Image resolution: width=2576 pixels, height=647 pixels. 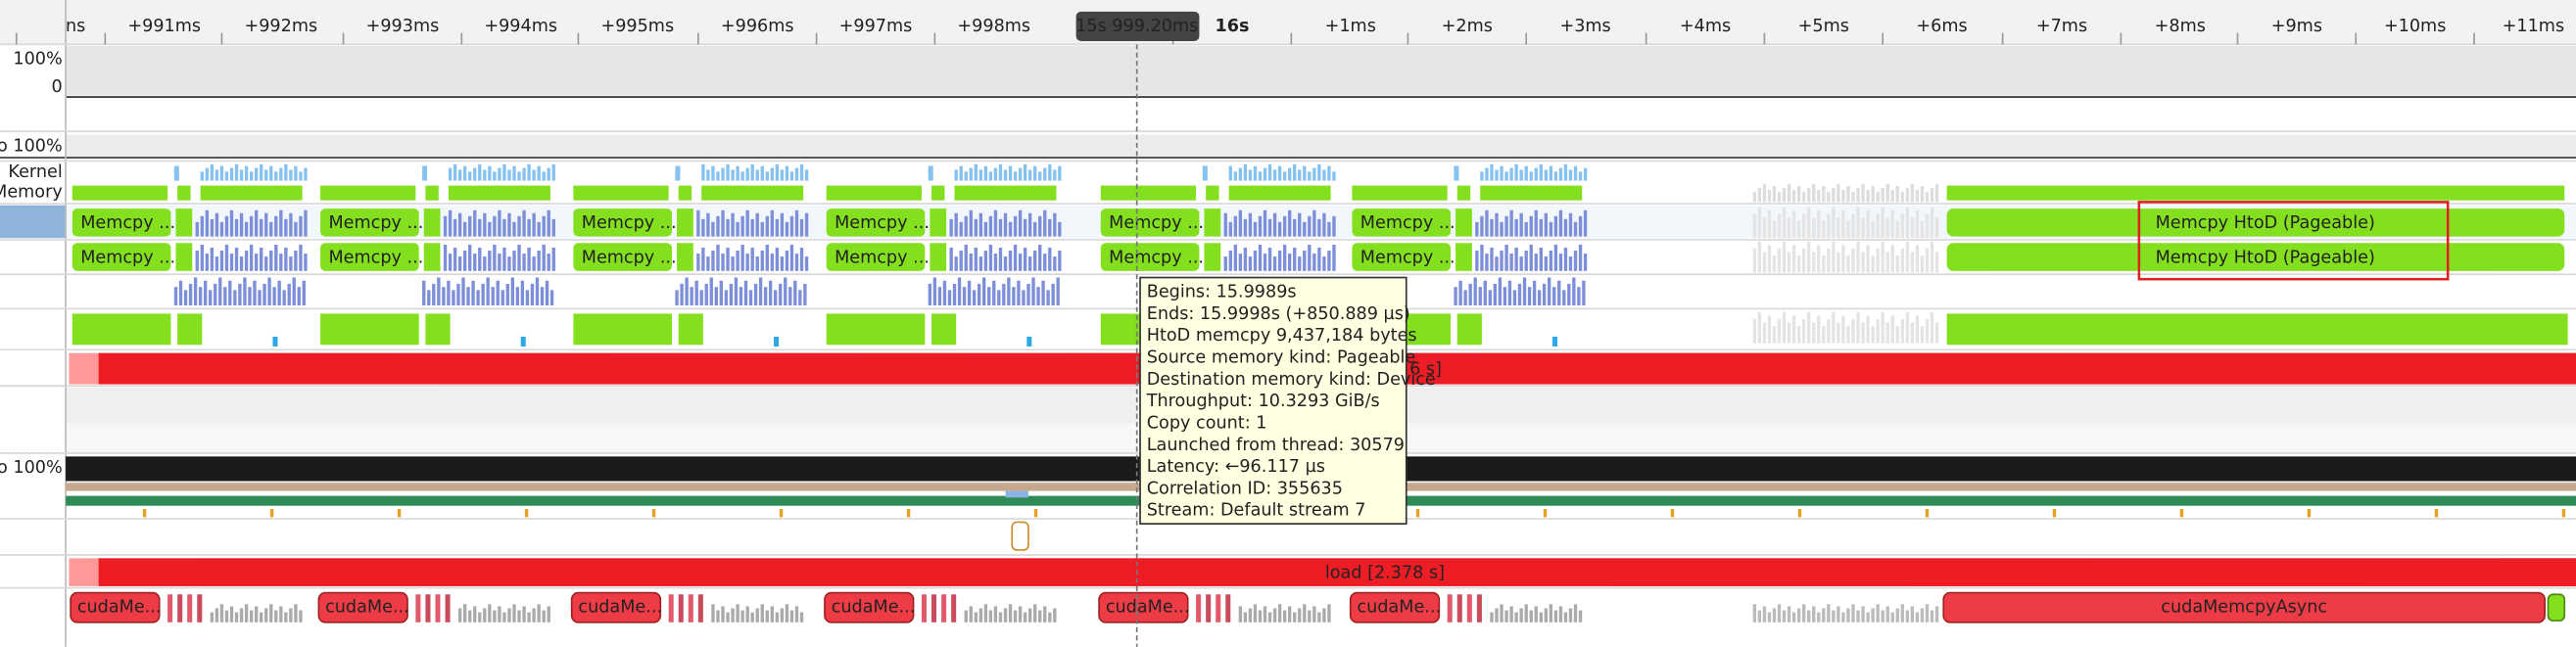 I want to click on row-label: 100%, so click(x=37, y=59).